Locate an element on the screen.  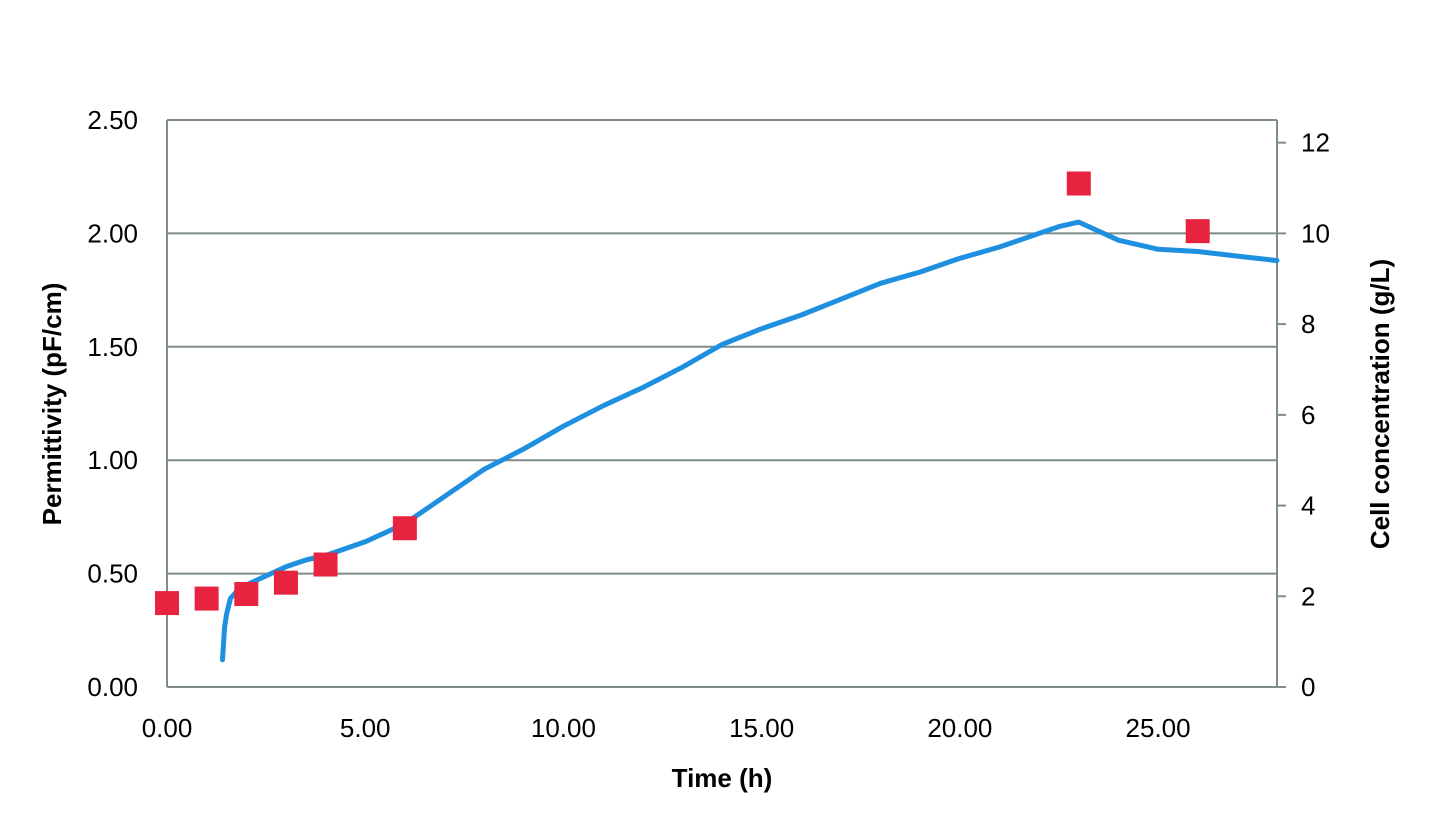
y2-axis-title: Cell concentration (g/L) is located at coordinates (1380, 404).